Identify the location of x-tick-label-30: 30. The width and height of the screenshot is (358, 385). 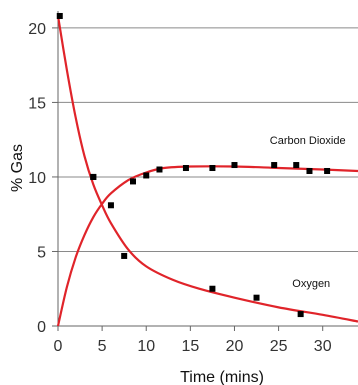
(323, 346).